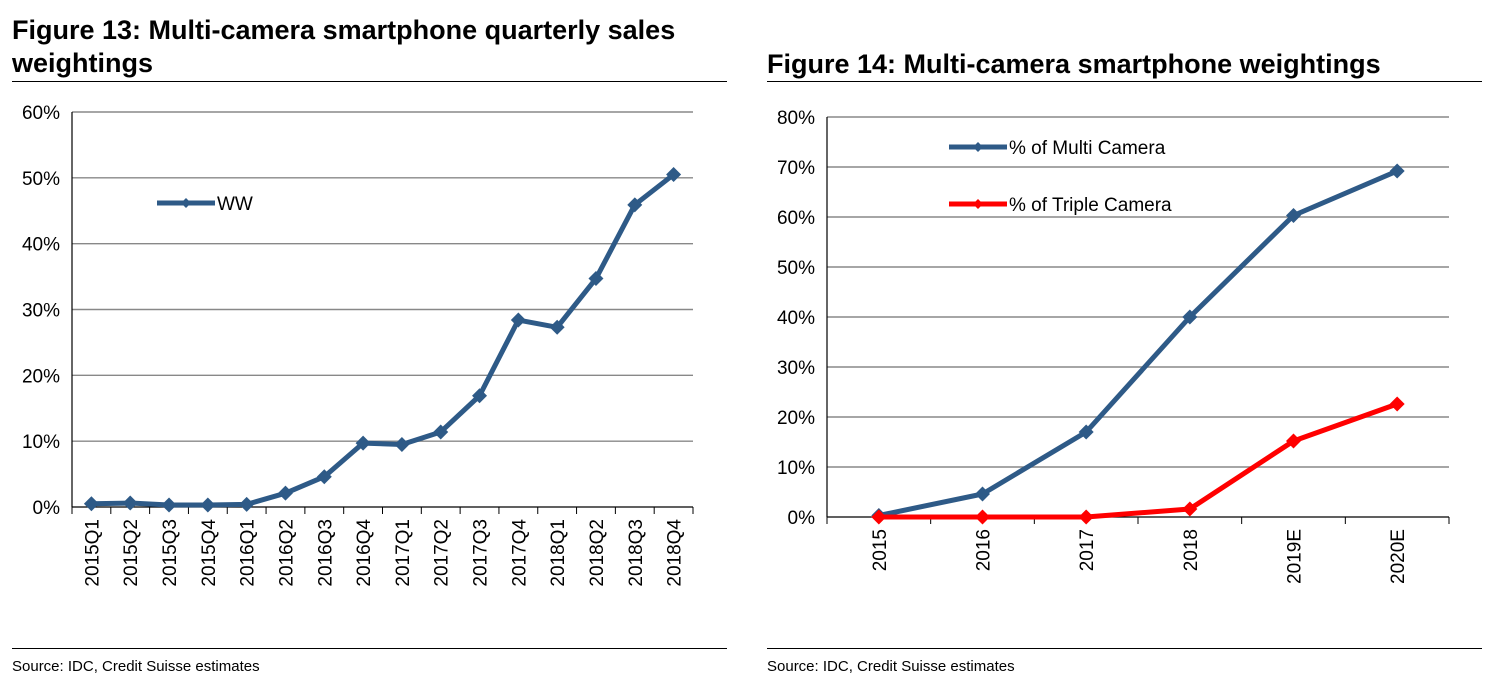 This screenshot has height=694, width=1495. I want to click on x-tick-label: 2018Q4, so click(675, 553).